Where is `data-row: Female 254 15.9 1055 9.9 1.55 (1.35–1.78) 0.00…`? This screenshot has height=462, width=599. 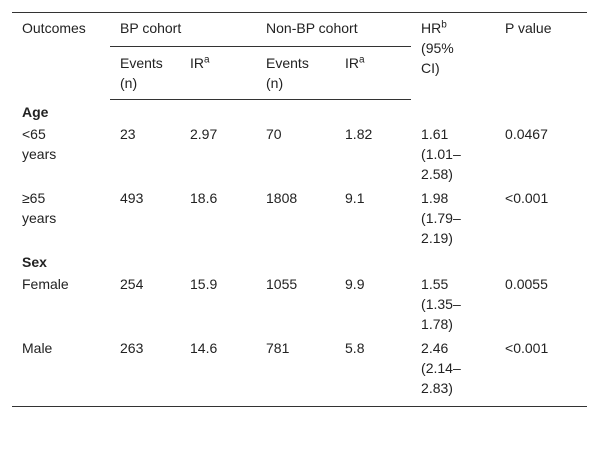
data-row: Female 254 15.9 1055 9.9 1.55 (1.35–1.78) 0.00… is located at coordinates (299, 304).